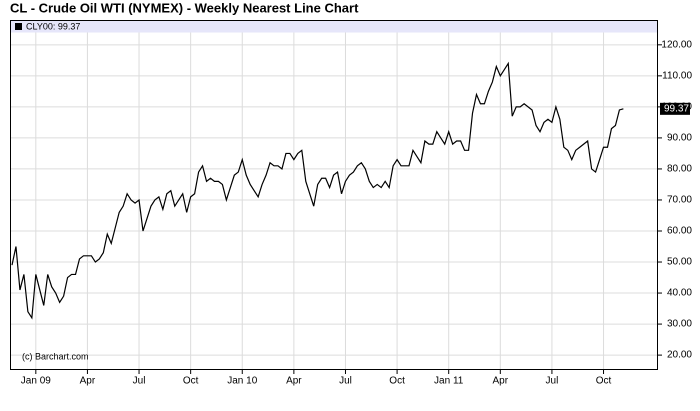  Describe the element at coordinates (679, 324) in the screenshot. I see `y-tick-label: 30.00` at that location.